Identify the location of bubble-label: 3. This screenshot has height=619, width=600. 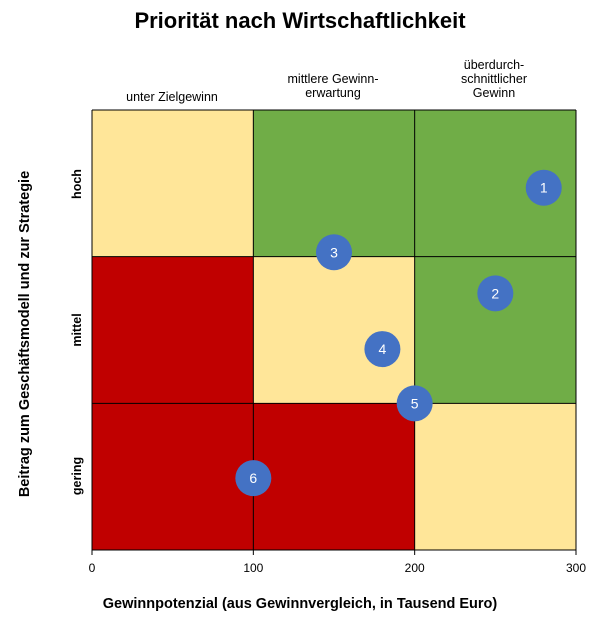
(334, 252).